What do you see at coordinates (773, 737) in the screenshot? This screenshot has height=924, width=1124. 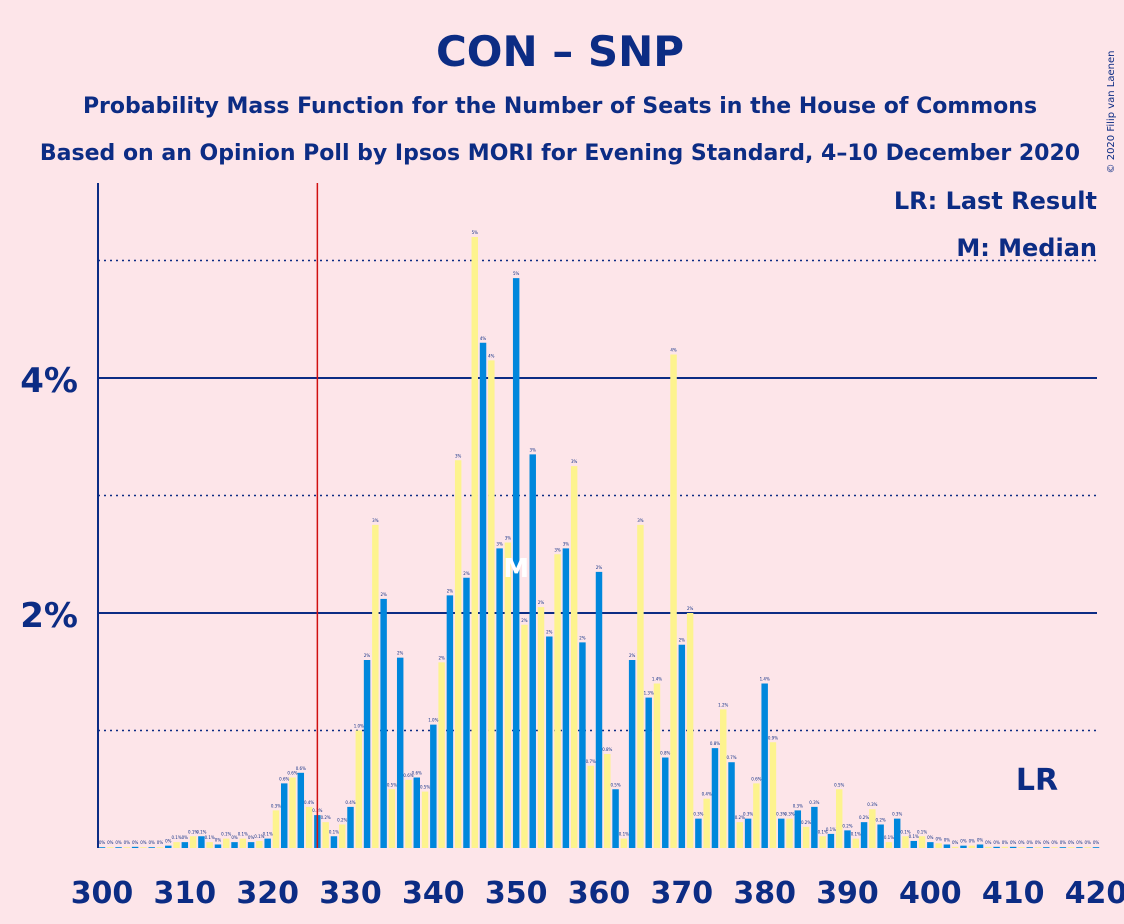 I see `bar-value-label: 0.9%` at bounding box center [773, 737].